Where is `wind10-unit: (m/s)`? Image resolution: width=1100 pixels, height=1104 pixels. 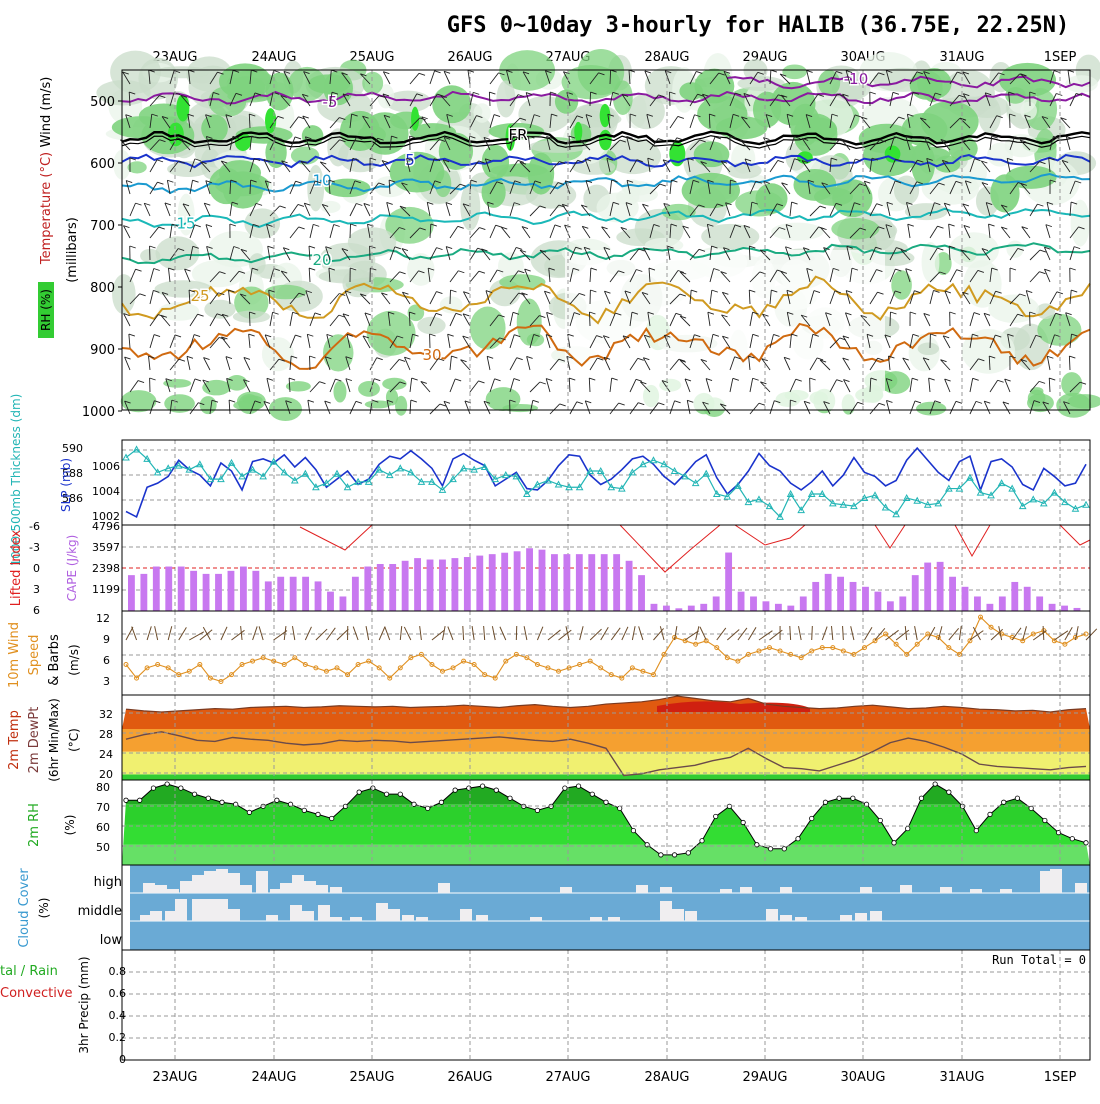
wind10-unit: (m/s) is located at coordinates (74, 659).